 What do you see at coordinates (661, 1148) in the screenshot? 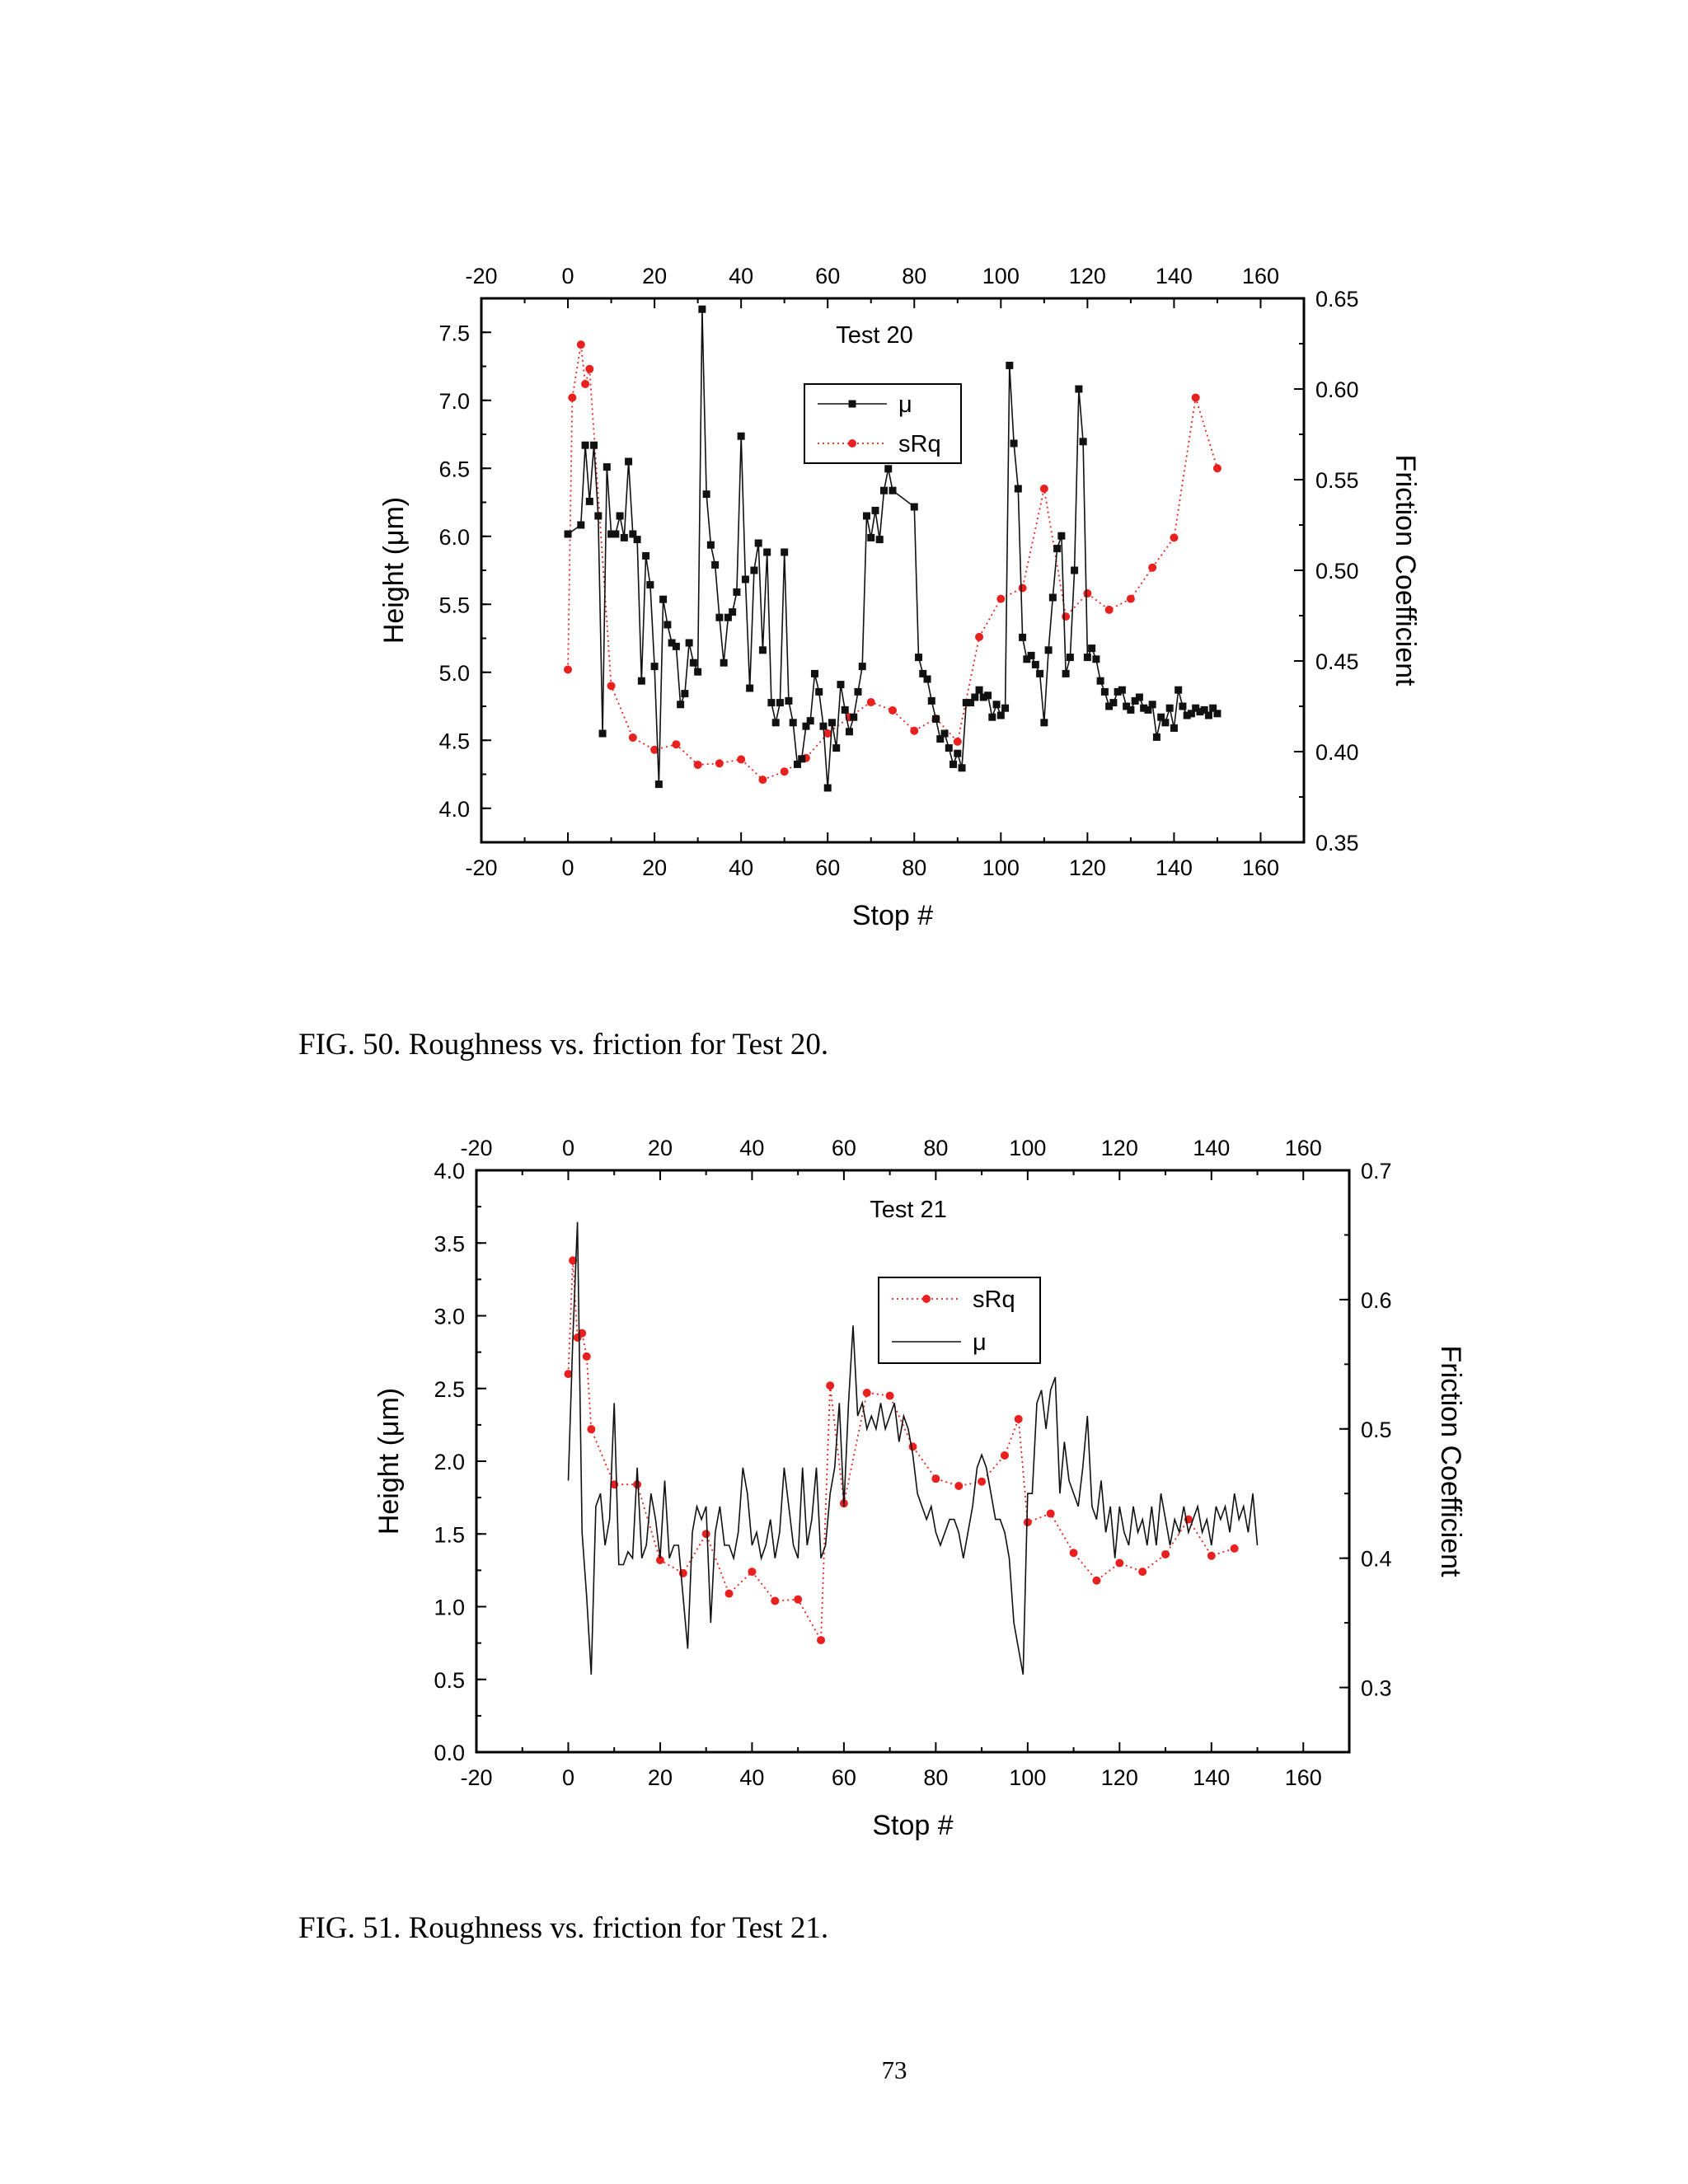
I see `x-top-tick-label: 20` at bounding box center [661, 1148].